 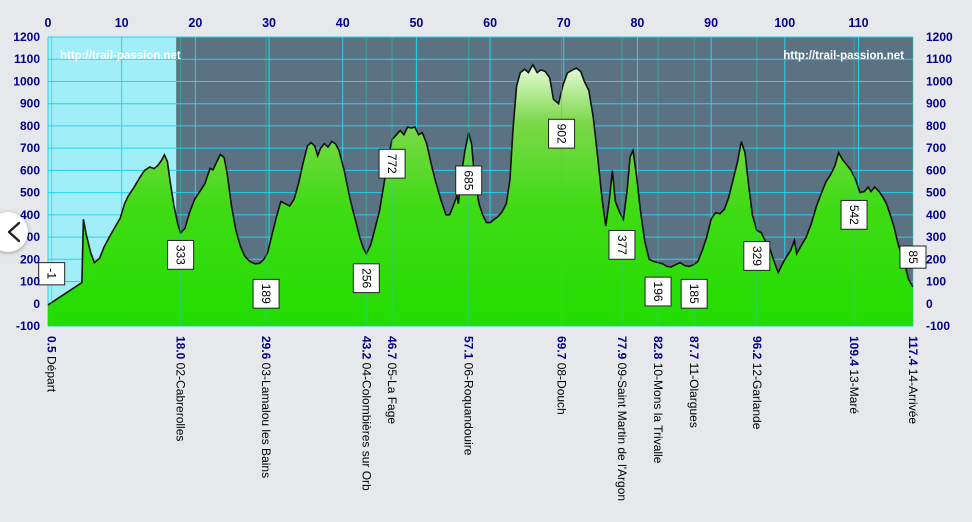 I want to click on checkpoint-name: 06-Roquandouire, so click(x=469, y=407).